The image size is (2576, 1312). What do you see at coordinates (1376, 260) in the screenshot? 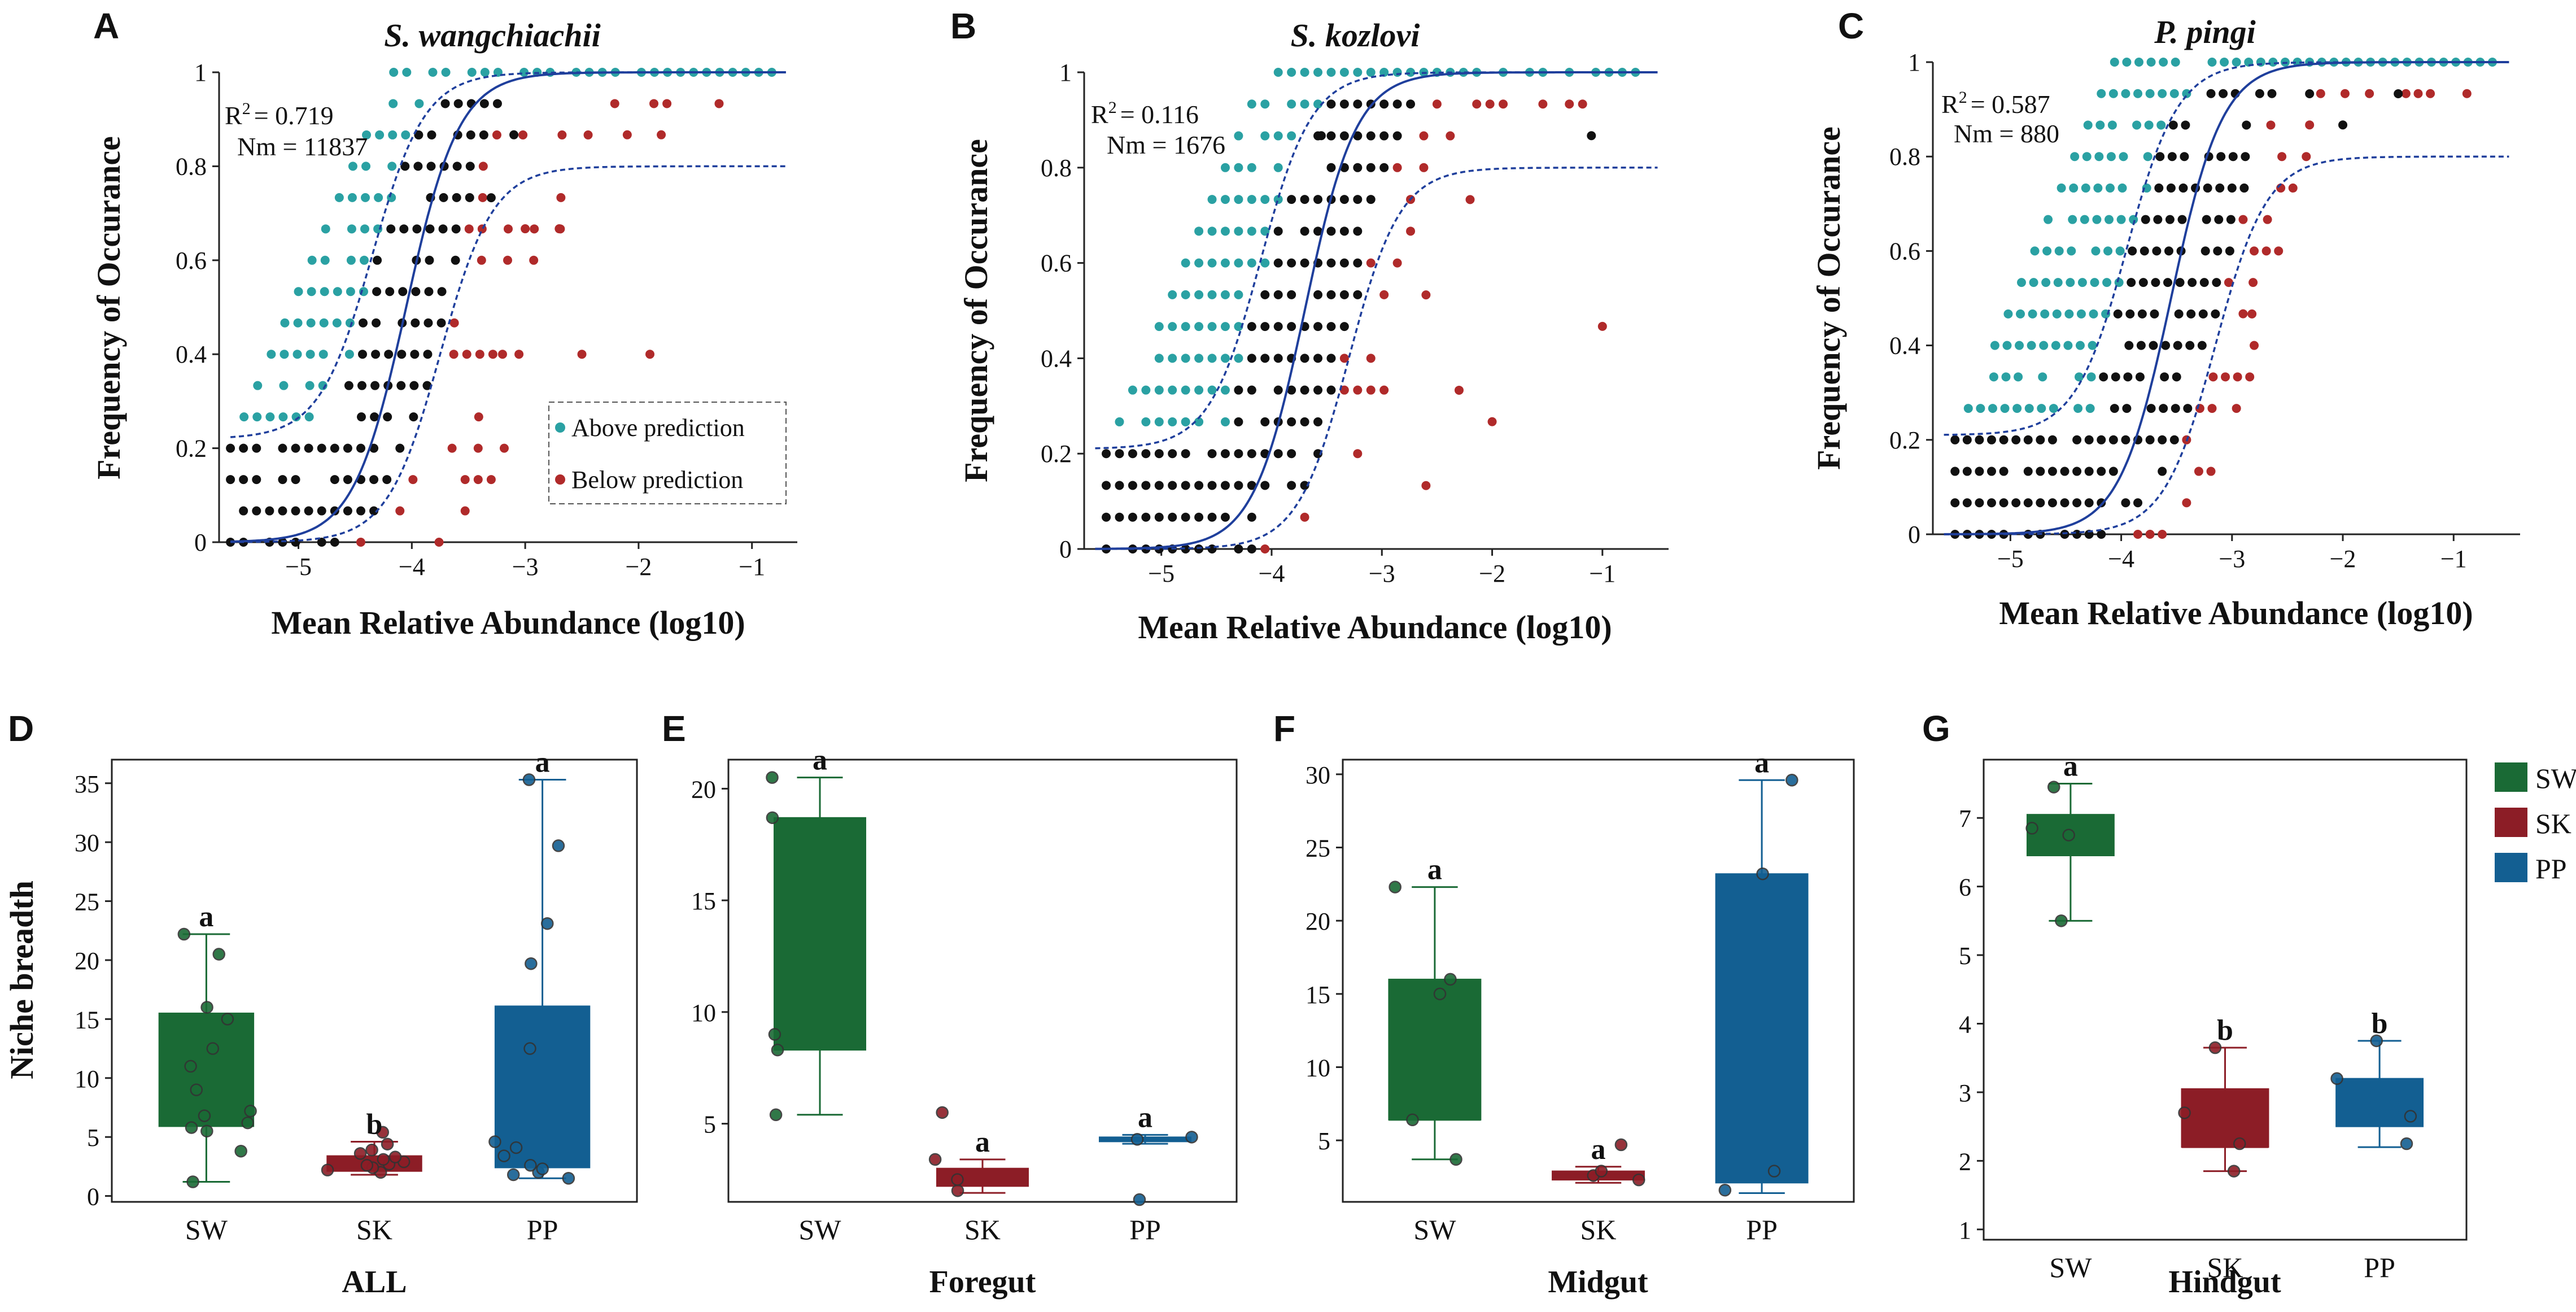
I see `upper-ci-line` at bounding box center [1376, 260].